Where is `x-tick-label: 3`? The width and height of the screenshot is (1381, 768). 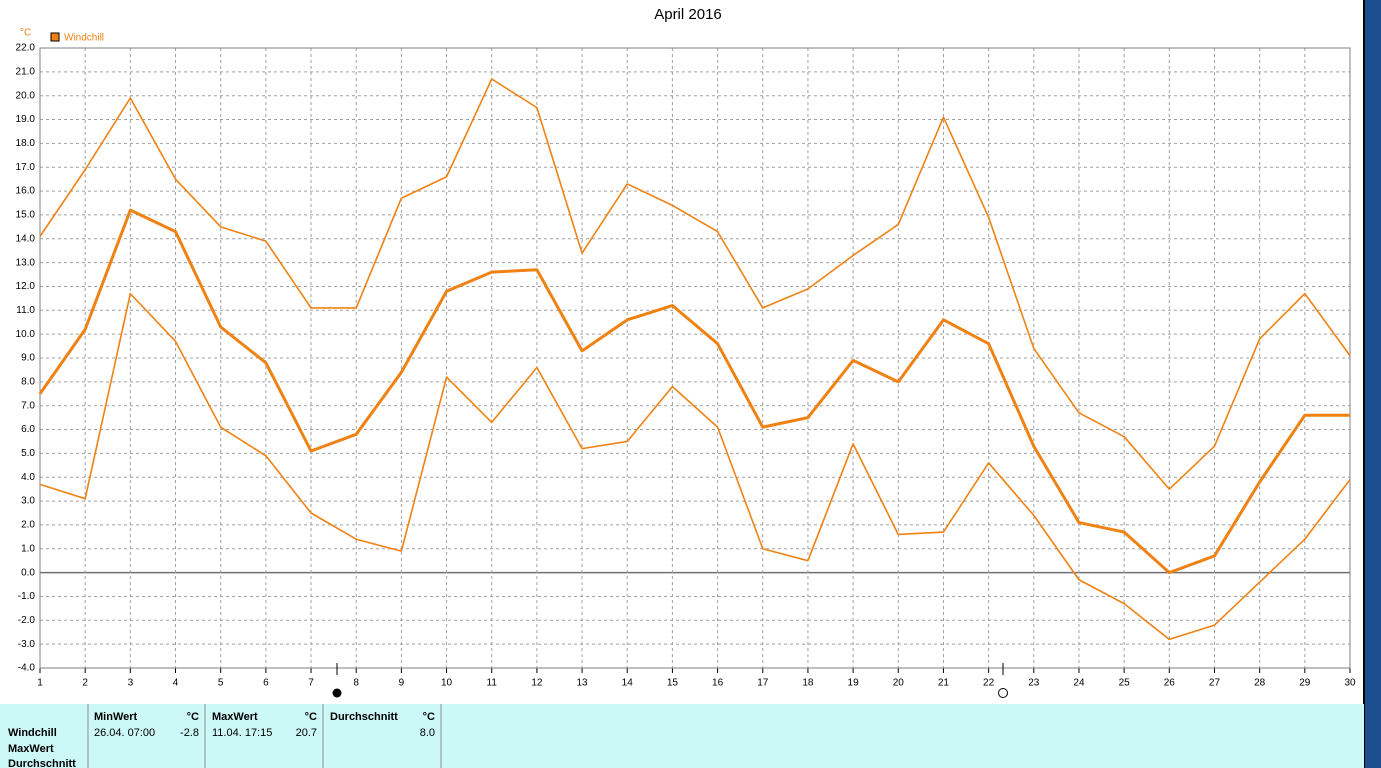
x-tick-label: 3 is located at coordinates (131, 683).